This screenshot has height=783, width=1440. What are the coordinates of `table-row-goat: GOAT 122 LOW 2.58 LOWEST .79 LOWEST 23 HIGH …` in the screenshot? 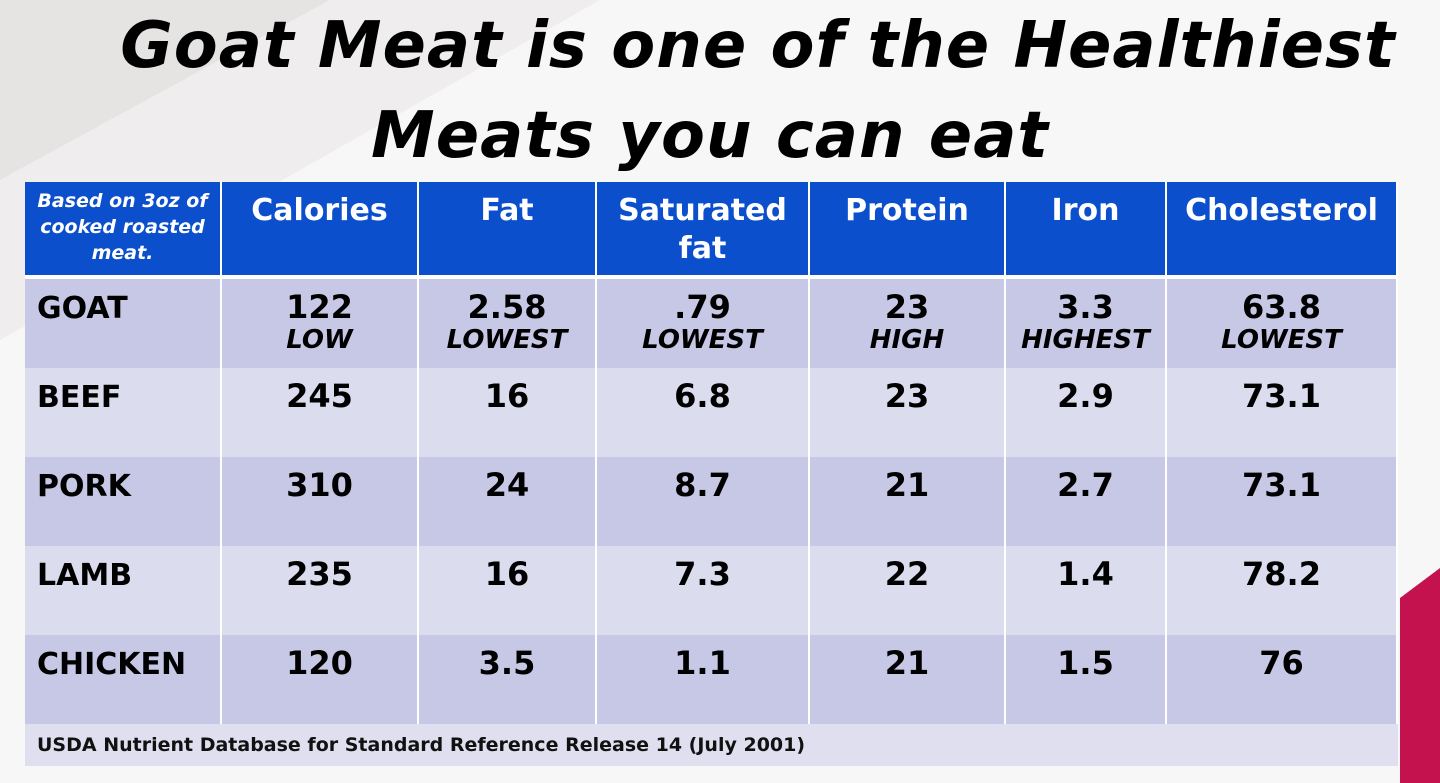 It's located at (711, 323).